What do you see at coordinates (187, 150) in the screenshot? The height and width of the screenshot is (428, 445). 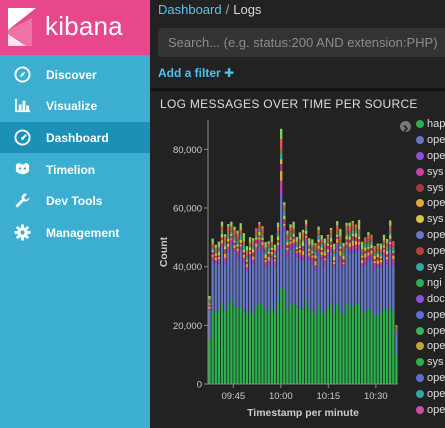 I see `y-tick-label: 80,000` at bounding box center [187, 150].